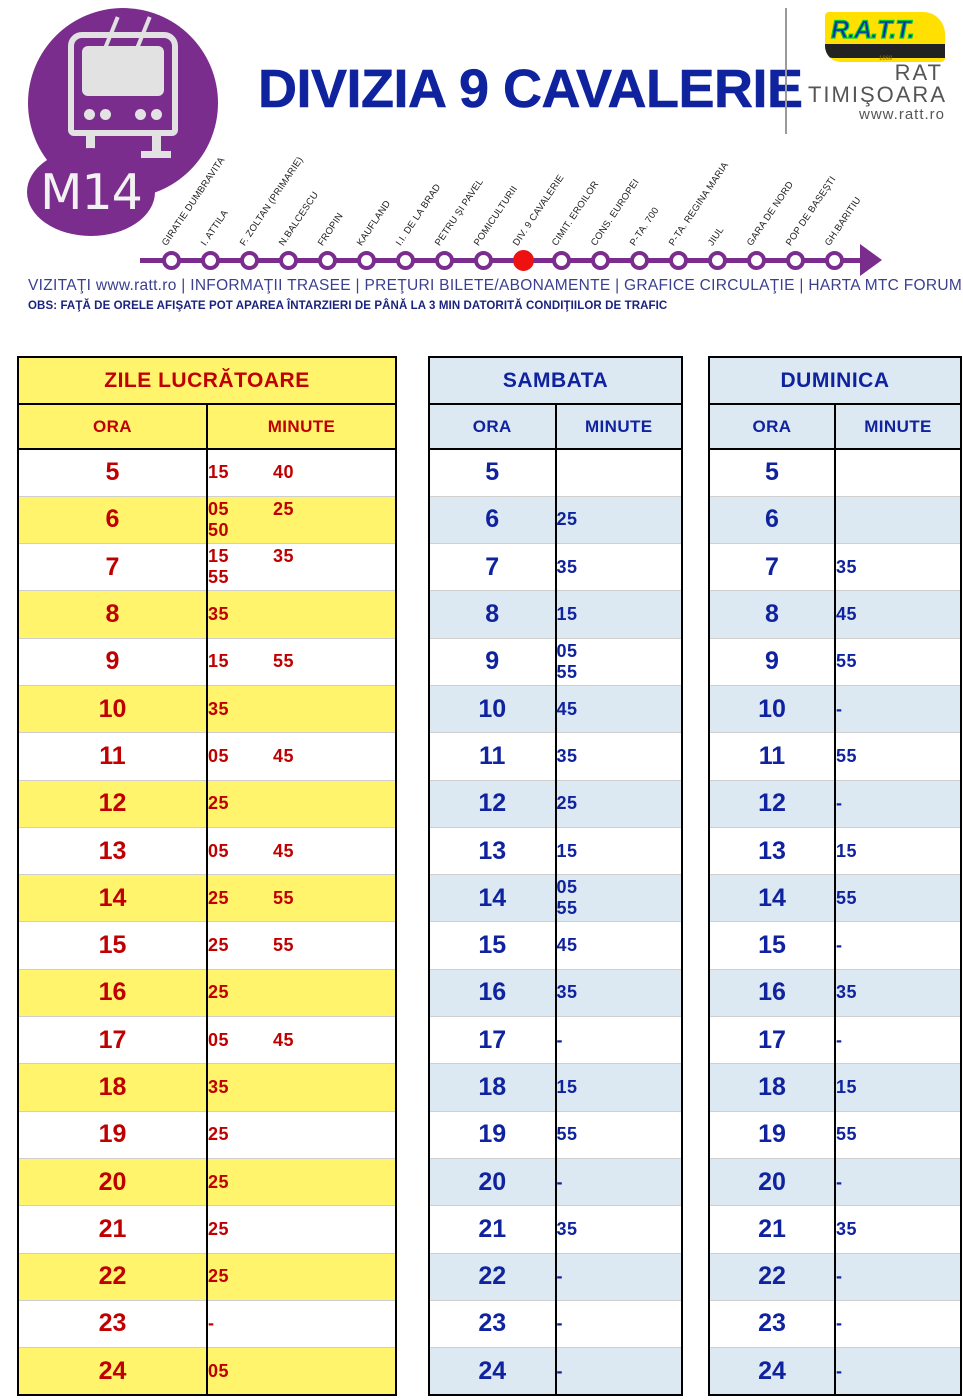  I want to click on table-title-duminica: DUMINICA, so click(835, 380).